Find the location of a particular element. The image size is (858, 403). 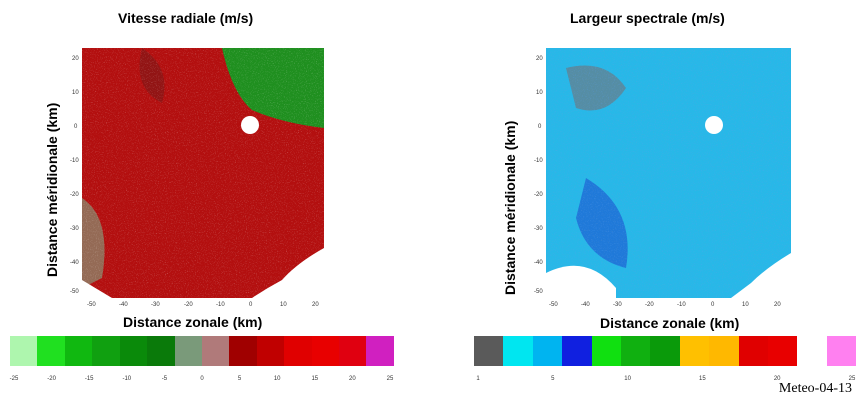

spectral-width-colorbar is located at coordinates (665, 351).